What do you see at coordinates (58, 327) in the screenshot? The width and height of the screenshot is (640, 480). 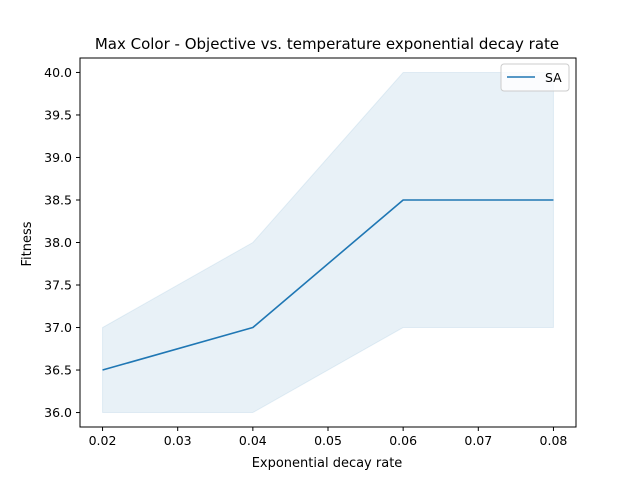 I see `y-tick-label: 37.0` at bounding box center [58, 327].